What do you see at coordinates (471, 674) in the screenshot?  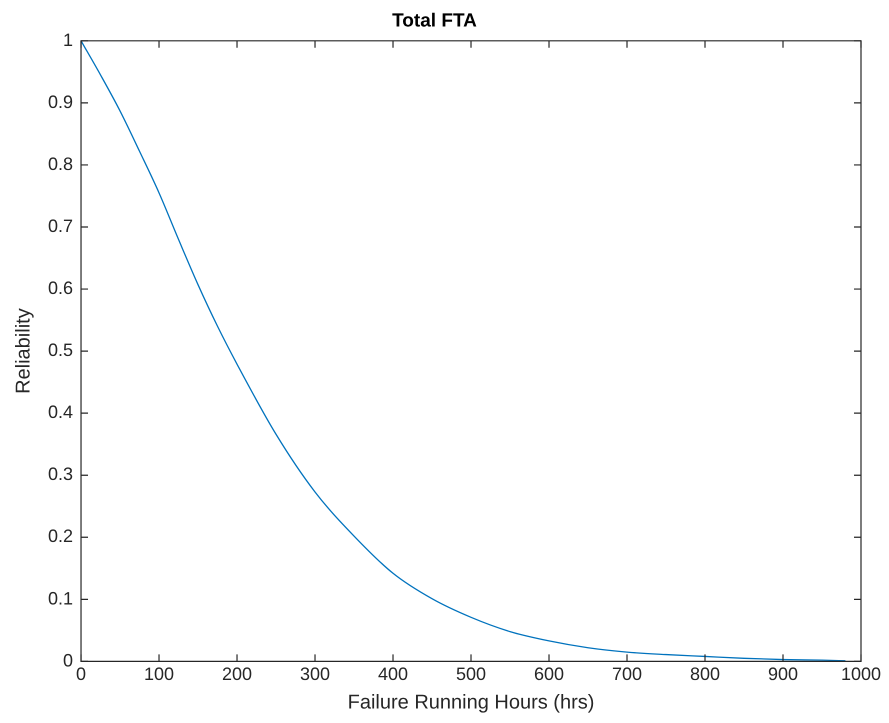 I see `x-tick-label: 500` at bounding box center [471, 674].